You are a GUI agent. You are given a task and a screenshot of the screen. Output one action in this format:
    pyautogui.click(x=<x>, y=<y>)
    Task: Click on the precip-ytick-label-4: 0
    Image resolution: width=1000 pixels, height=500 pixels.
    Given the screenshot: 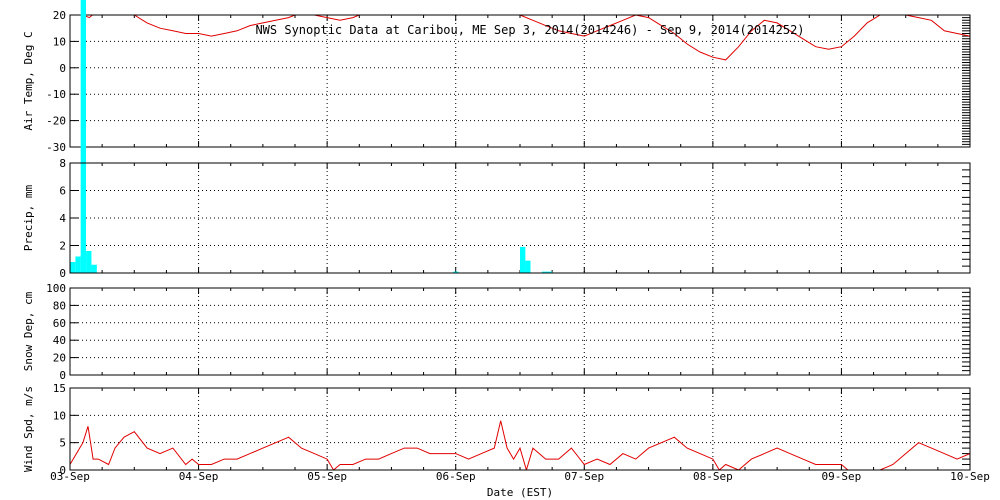 What is the action you would take?
    pyautogui.click(x=62, y=273)
    